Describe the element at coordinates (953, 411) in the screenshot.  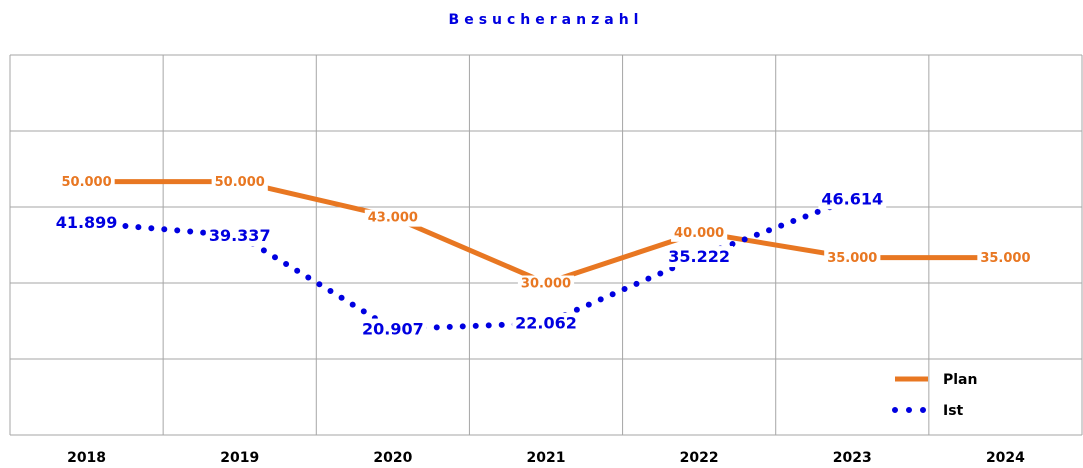
I see `legend-label: Ist` at that location.